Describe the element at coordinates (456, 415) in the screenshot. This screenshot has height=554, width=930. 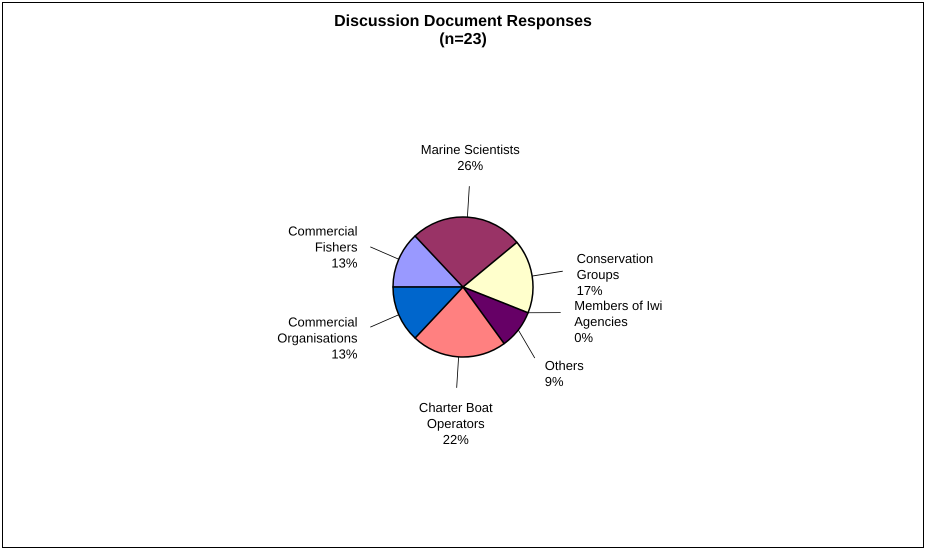
I see `slice-label: Charter Boat Operators` at that location.